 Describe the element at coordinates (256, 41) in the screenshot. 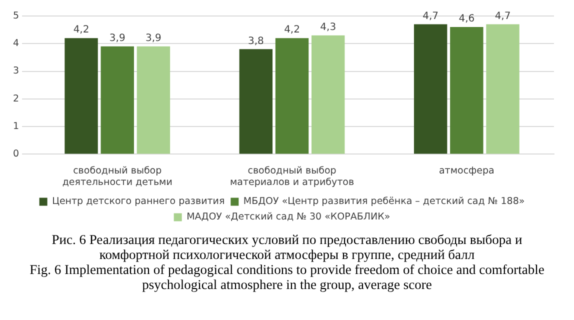

I see `data-label: 3,8` at that location.